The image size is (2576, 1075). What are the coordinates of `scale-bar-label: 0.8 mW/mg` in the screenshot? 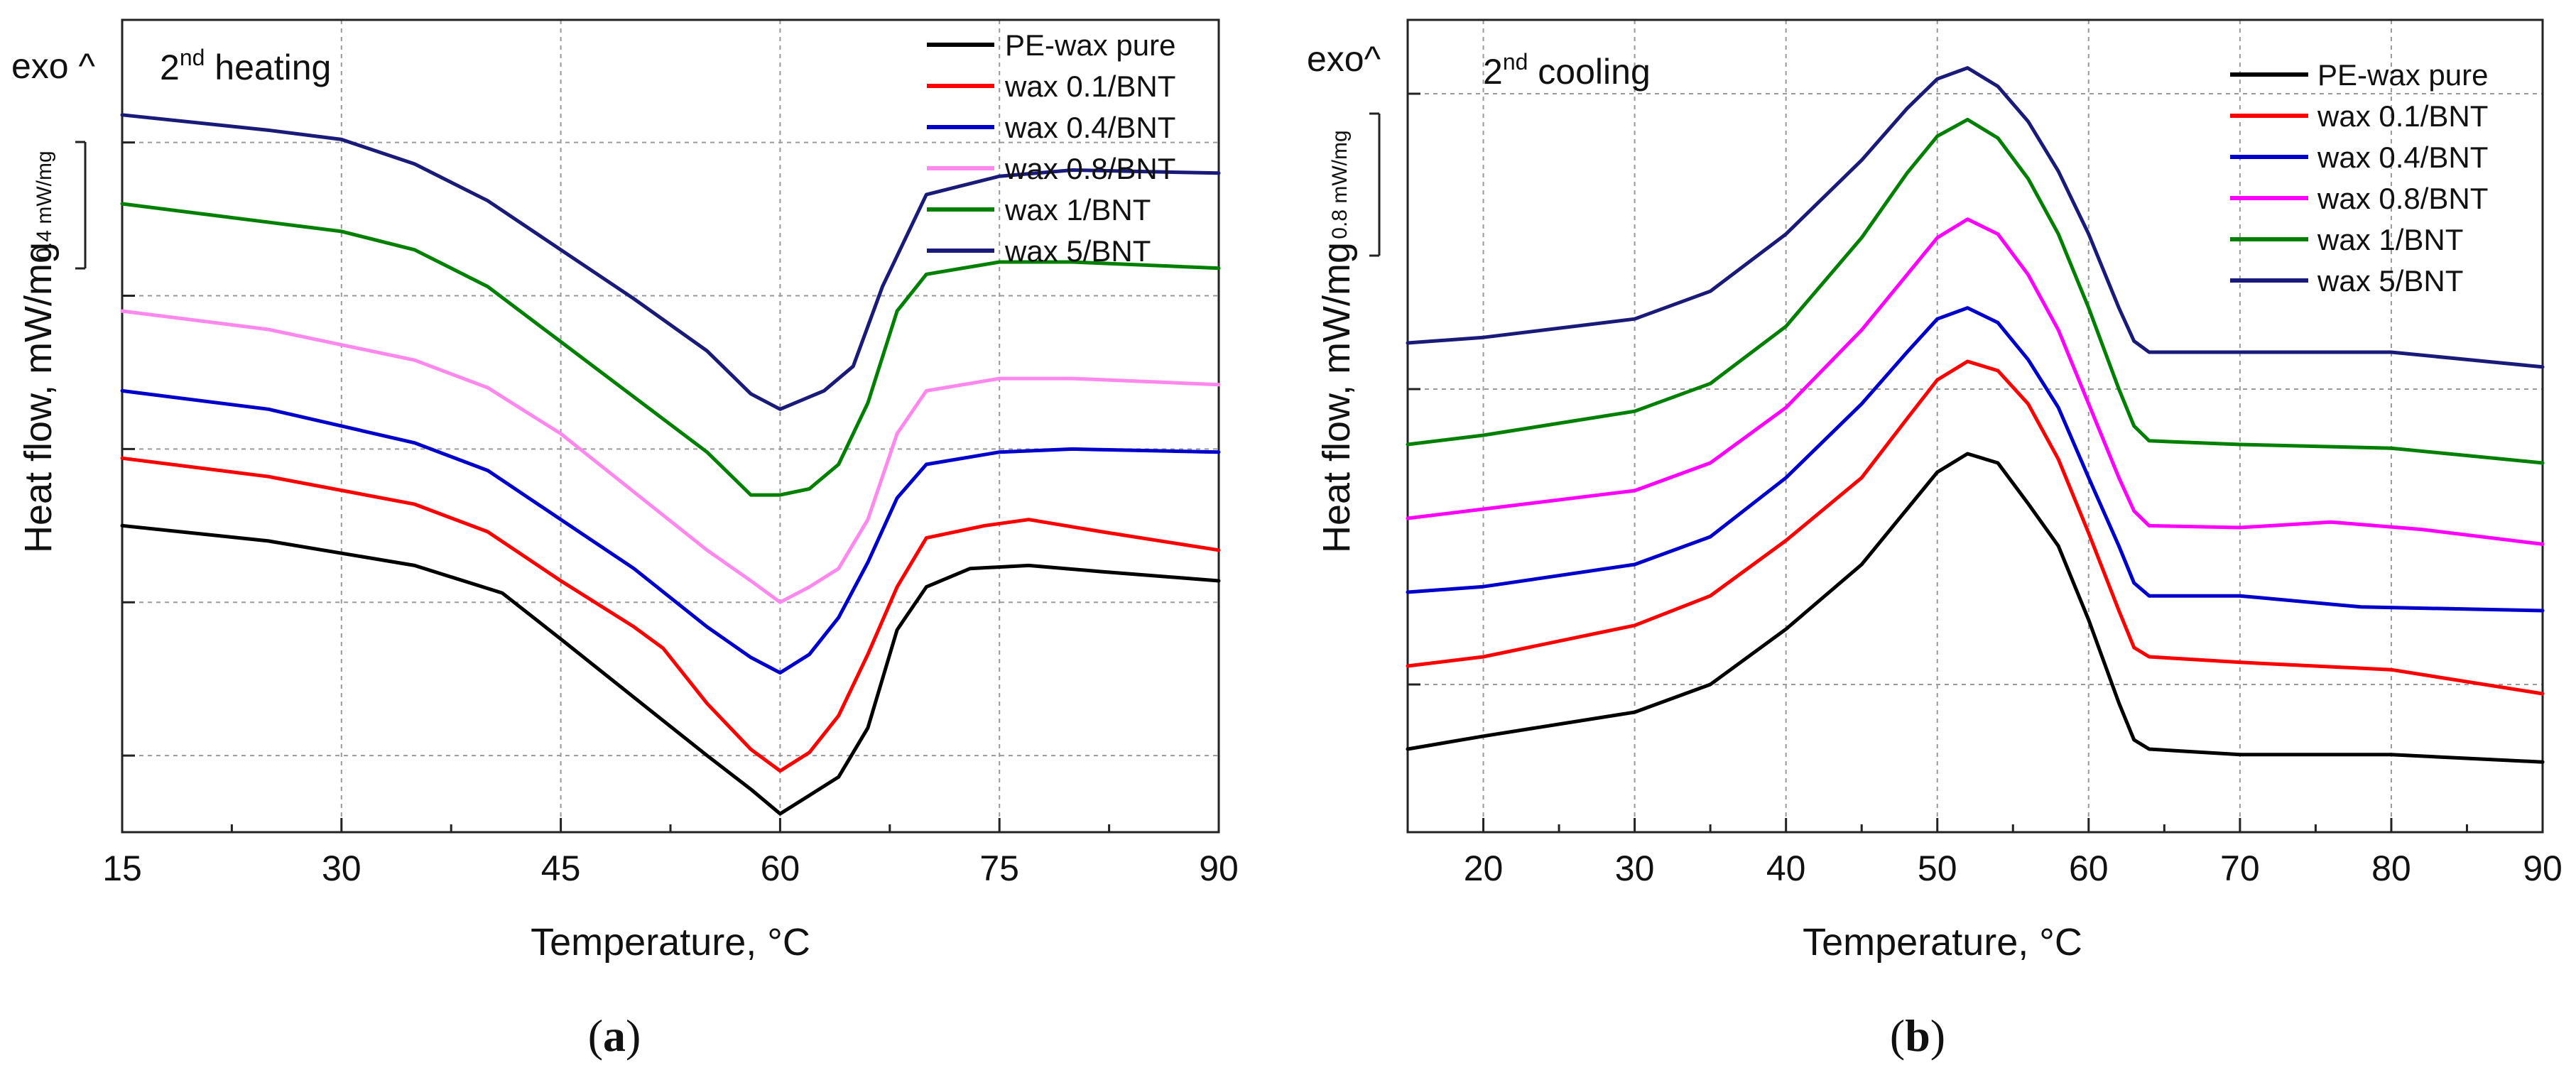 It's located at (1340, 184).